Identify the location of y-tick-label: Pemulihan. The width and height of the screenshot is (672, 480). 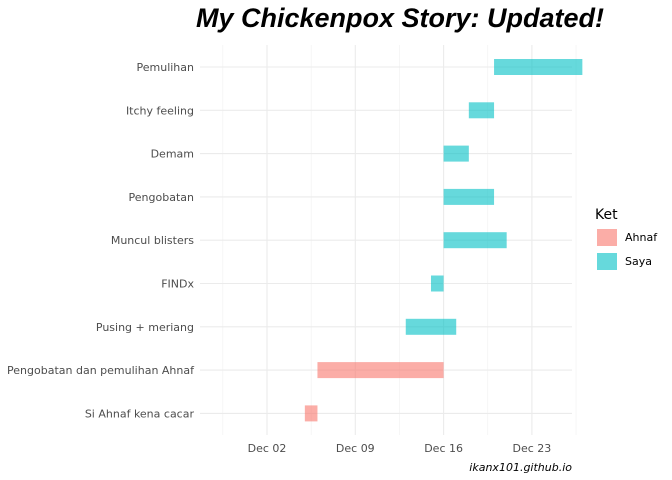
(166, 67).